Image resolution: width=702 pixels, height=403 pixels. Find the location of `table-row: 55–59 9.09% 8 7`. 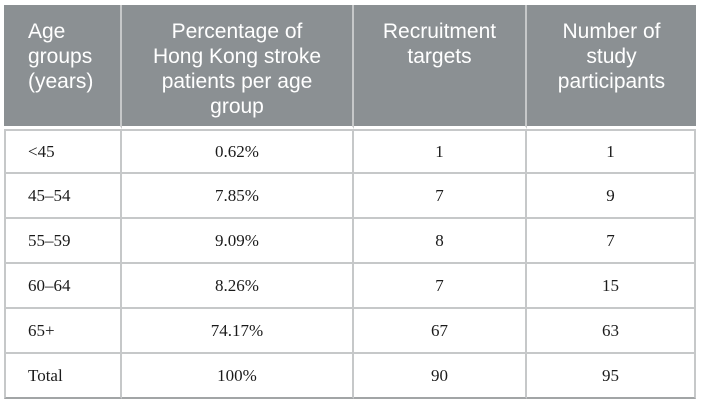

table-row: 55–59 9.09% 8 7 is located at coordinates (350, 241).